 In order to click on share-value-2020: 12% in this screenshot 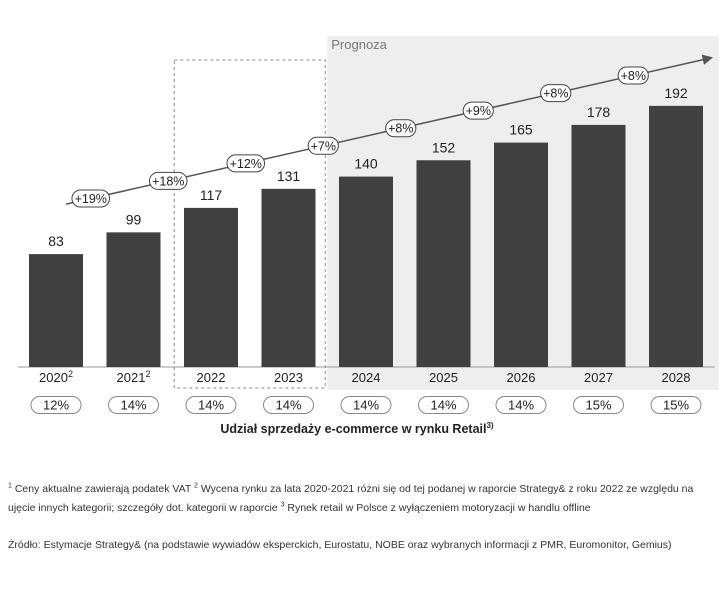, I will do `click(56, 405)`.